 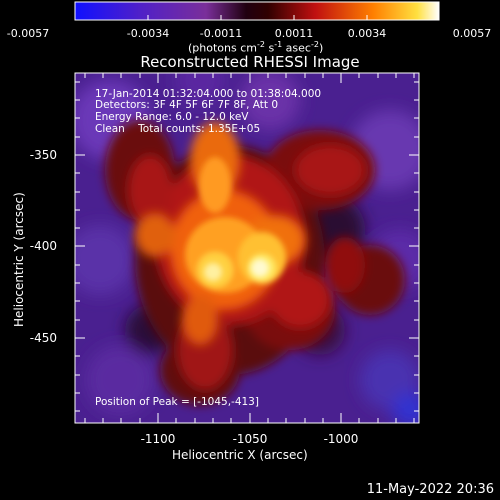 I want to click on colorbar-ticks, so click(x=257, y=17).